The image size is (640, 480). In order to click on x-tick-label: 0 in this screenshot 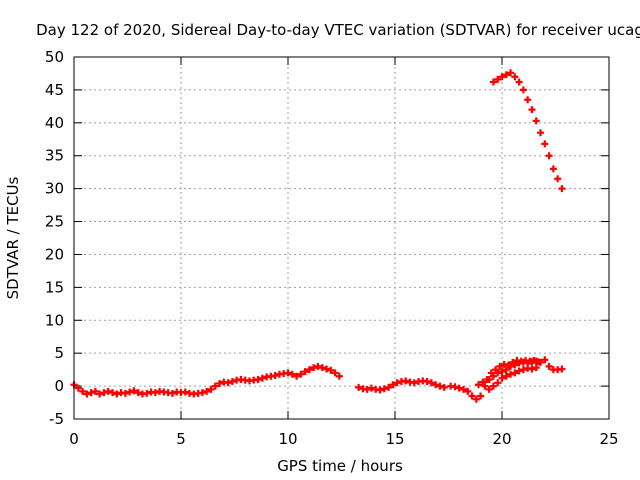, I will do `click(74, 439)`.